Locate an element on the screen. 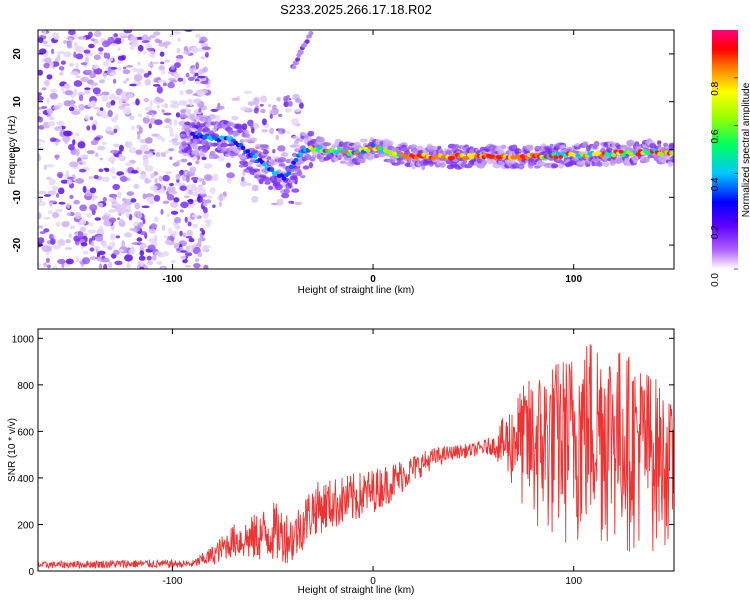 Image resolution: width=750 pixels, height=600 pixels. colorbar-gradient is located at coordinates (725, 149).